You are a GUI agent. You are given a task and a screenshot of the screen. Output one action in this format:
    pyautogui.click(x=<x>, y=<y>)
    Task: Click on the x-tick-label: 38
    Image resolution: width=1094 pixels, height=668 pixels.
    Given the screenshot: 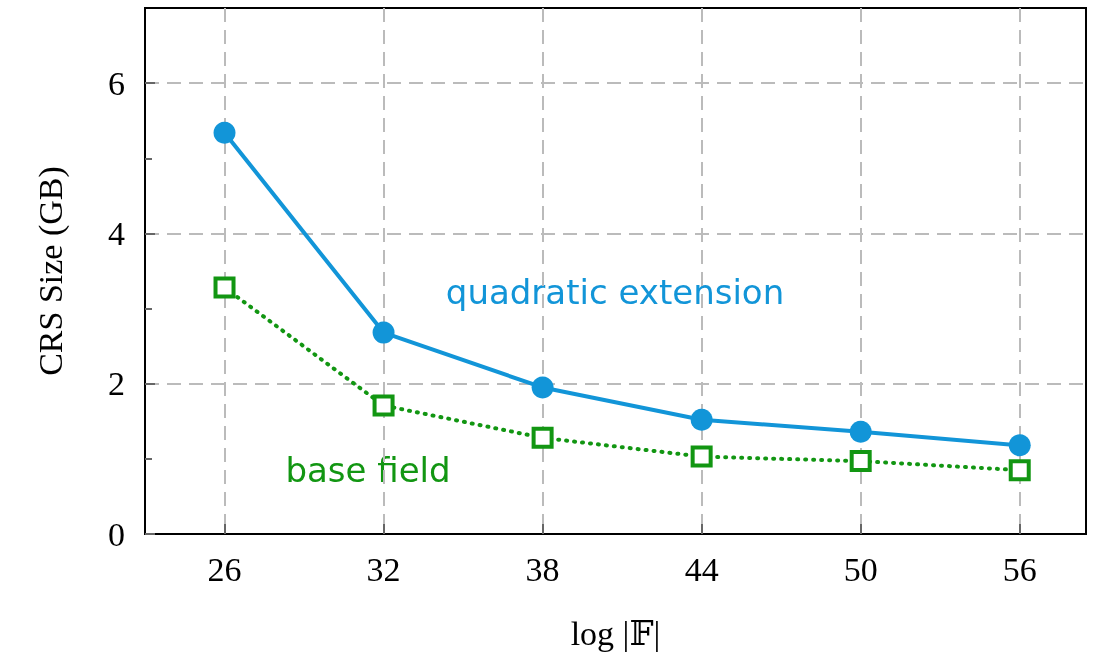 What is the action you would take?
    pyautogui.click(x=542, y=569)
    